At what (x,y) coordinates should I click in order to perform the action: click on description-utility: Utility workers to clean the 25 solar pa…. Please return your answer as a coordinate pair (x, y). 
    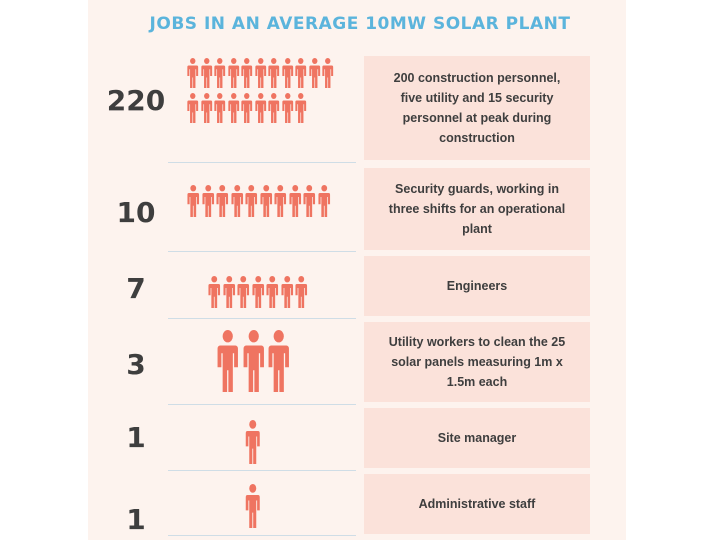
    Looking at the image, I should click on (477, 362).